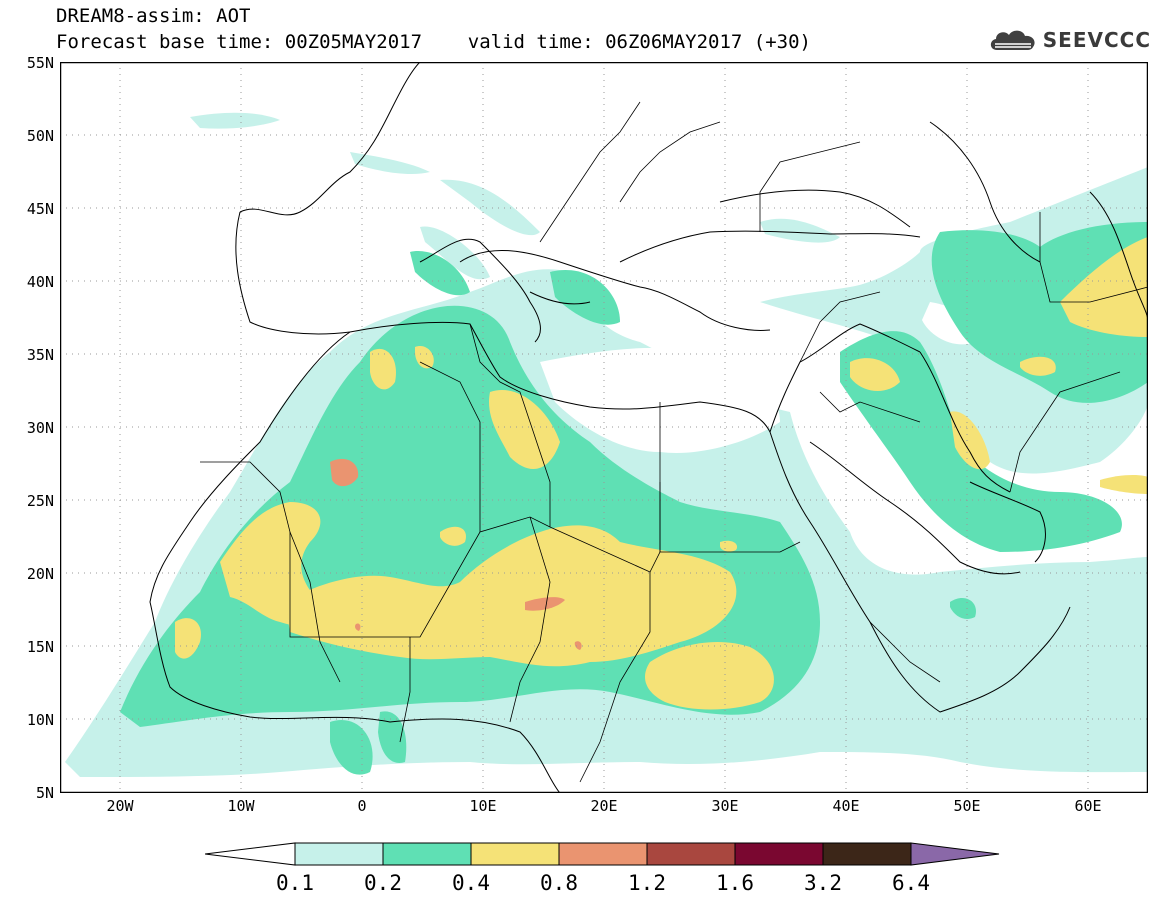 Image resolution: width=1165 pixels, height=905 pixels. Describe the element at coordinates (40, 501) in the screenshot. I see `lat-label-25n: 25N` at that location.